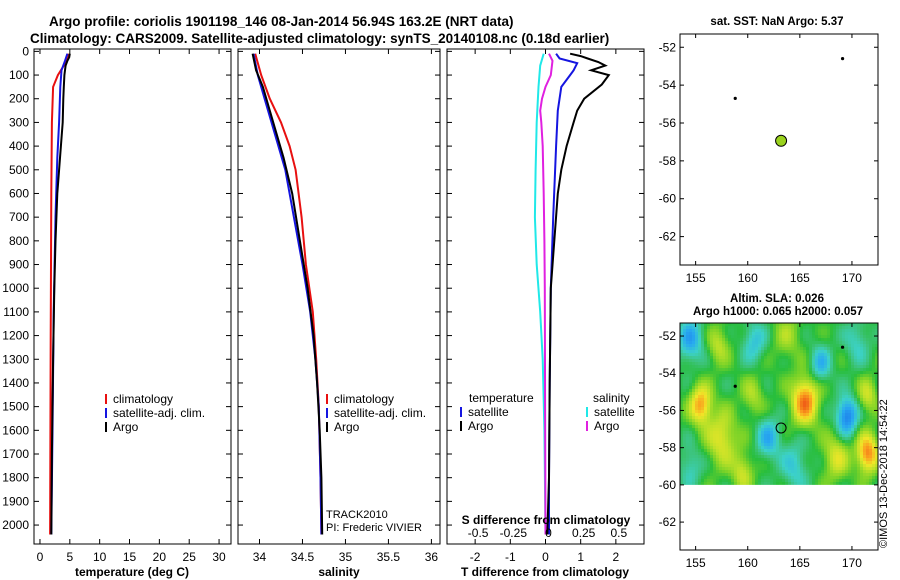 The width and height of the screenshot is (900, 580). What do you see at coordinates (852, 278) in the screenshot?
I see `sst_map-xtick-label: 170` at bounding box center [852, 278].